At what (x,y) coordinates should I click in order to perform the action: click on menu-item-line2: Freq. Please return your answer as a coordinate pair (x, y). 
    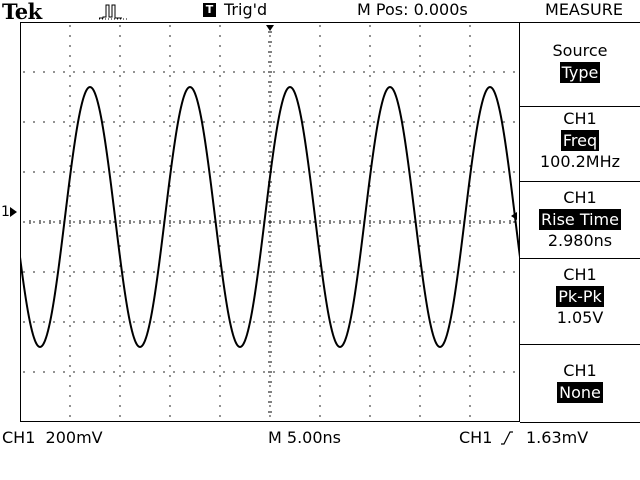
    Looking at the image, I should click on (580, 140).